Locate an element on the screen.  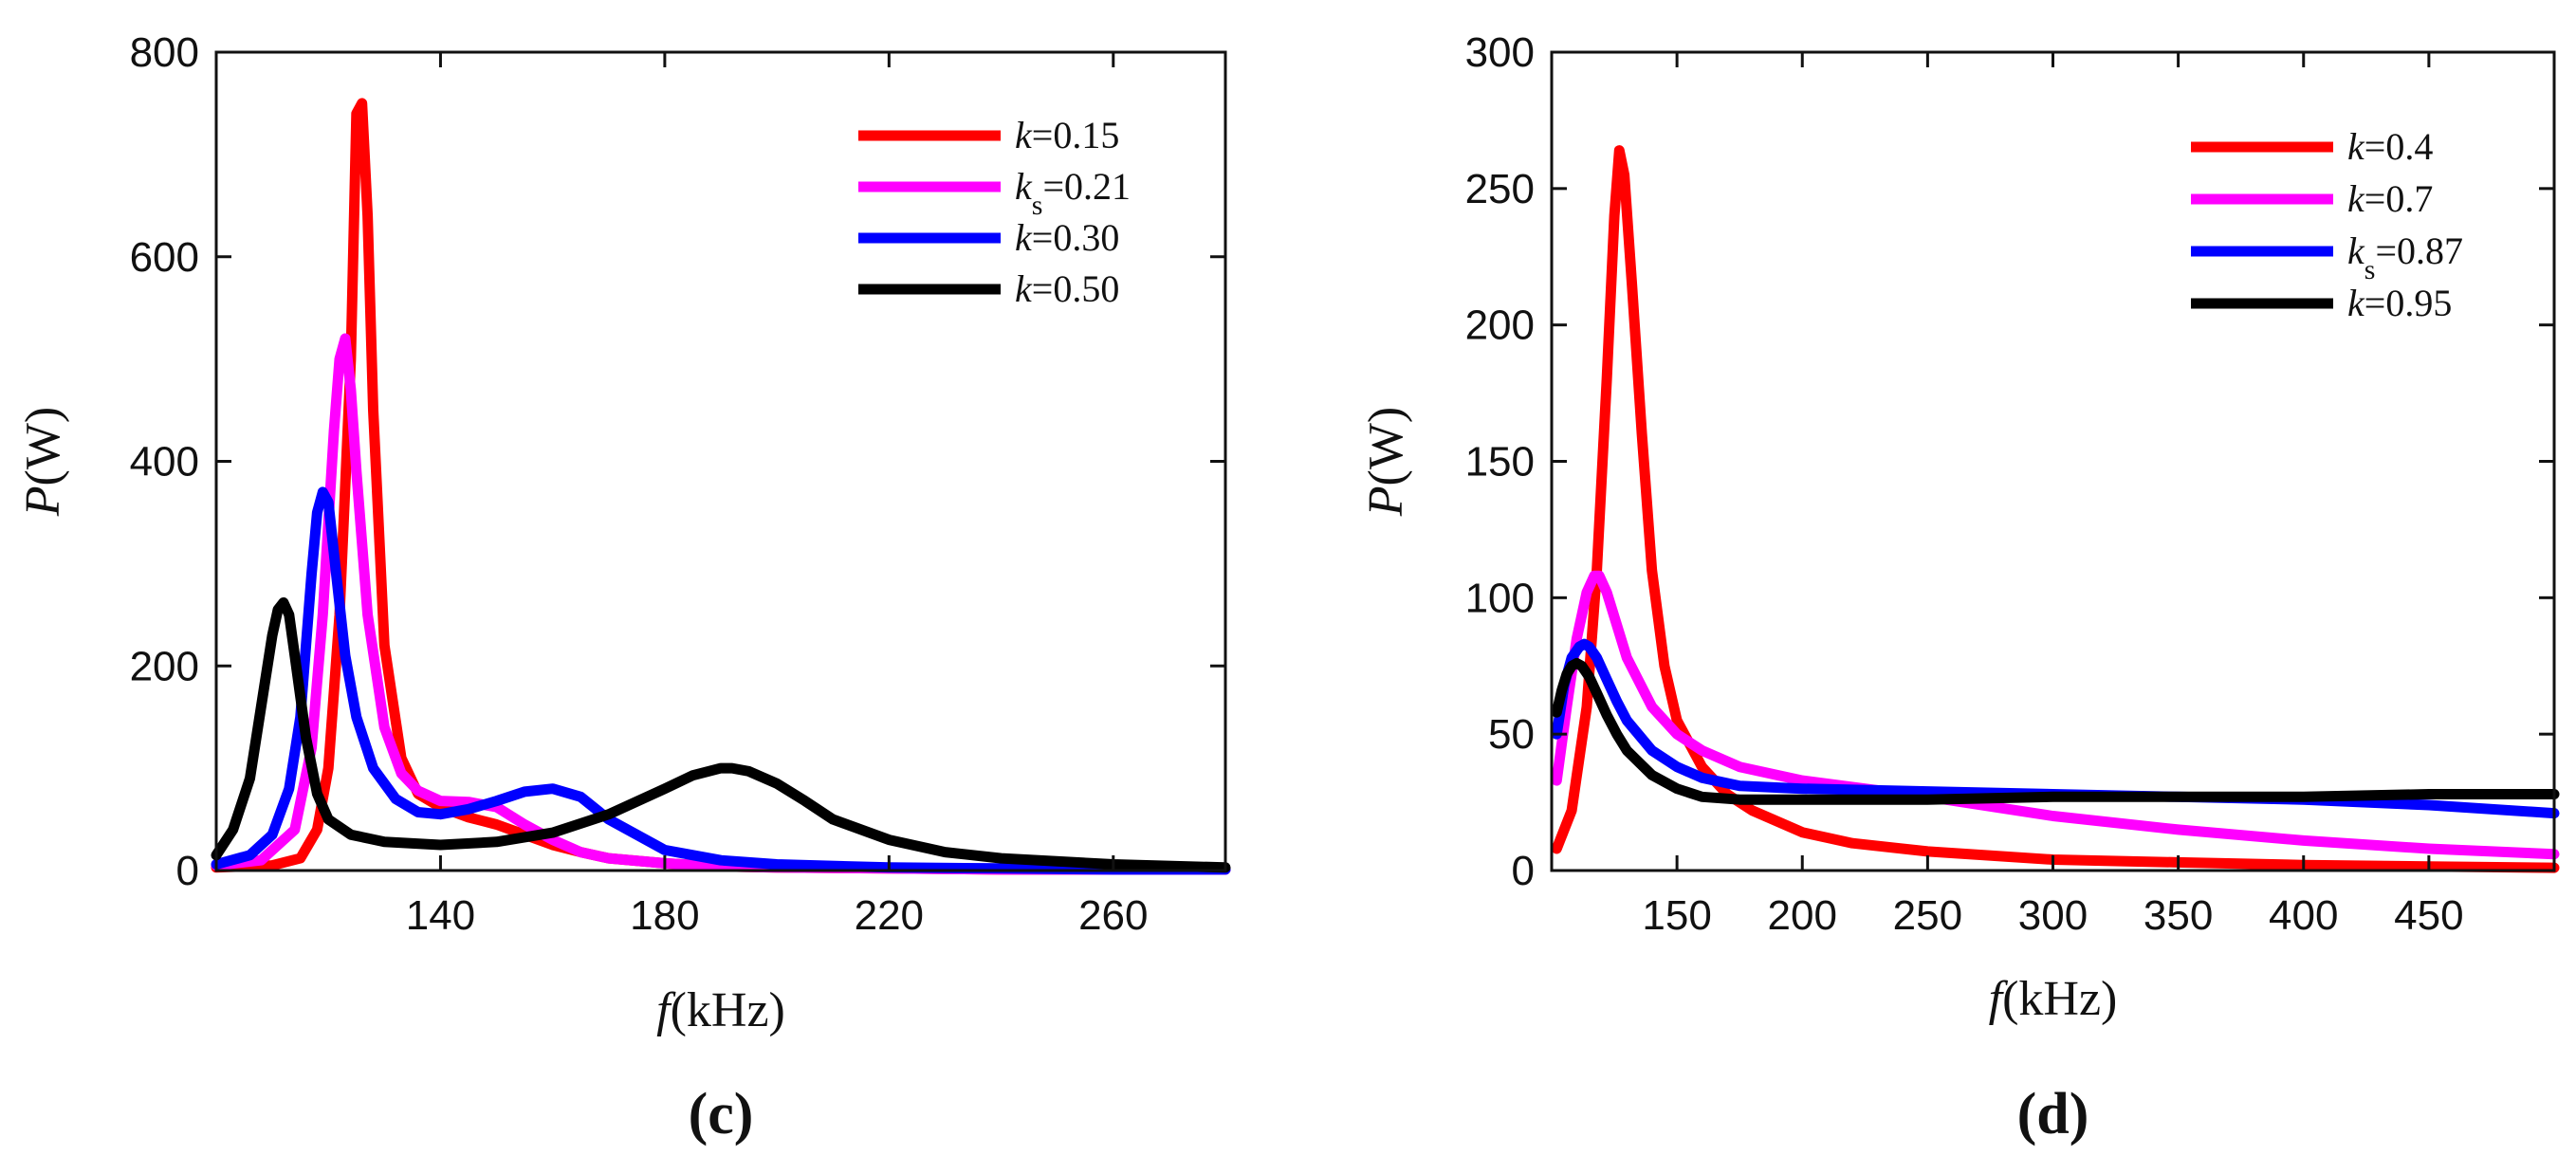
x-tick-label: 450 is located at coordinates (2428, 915).